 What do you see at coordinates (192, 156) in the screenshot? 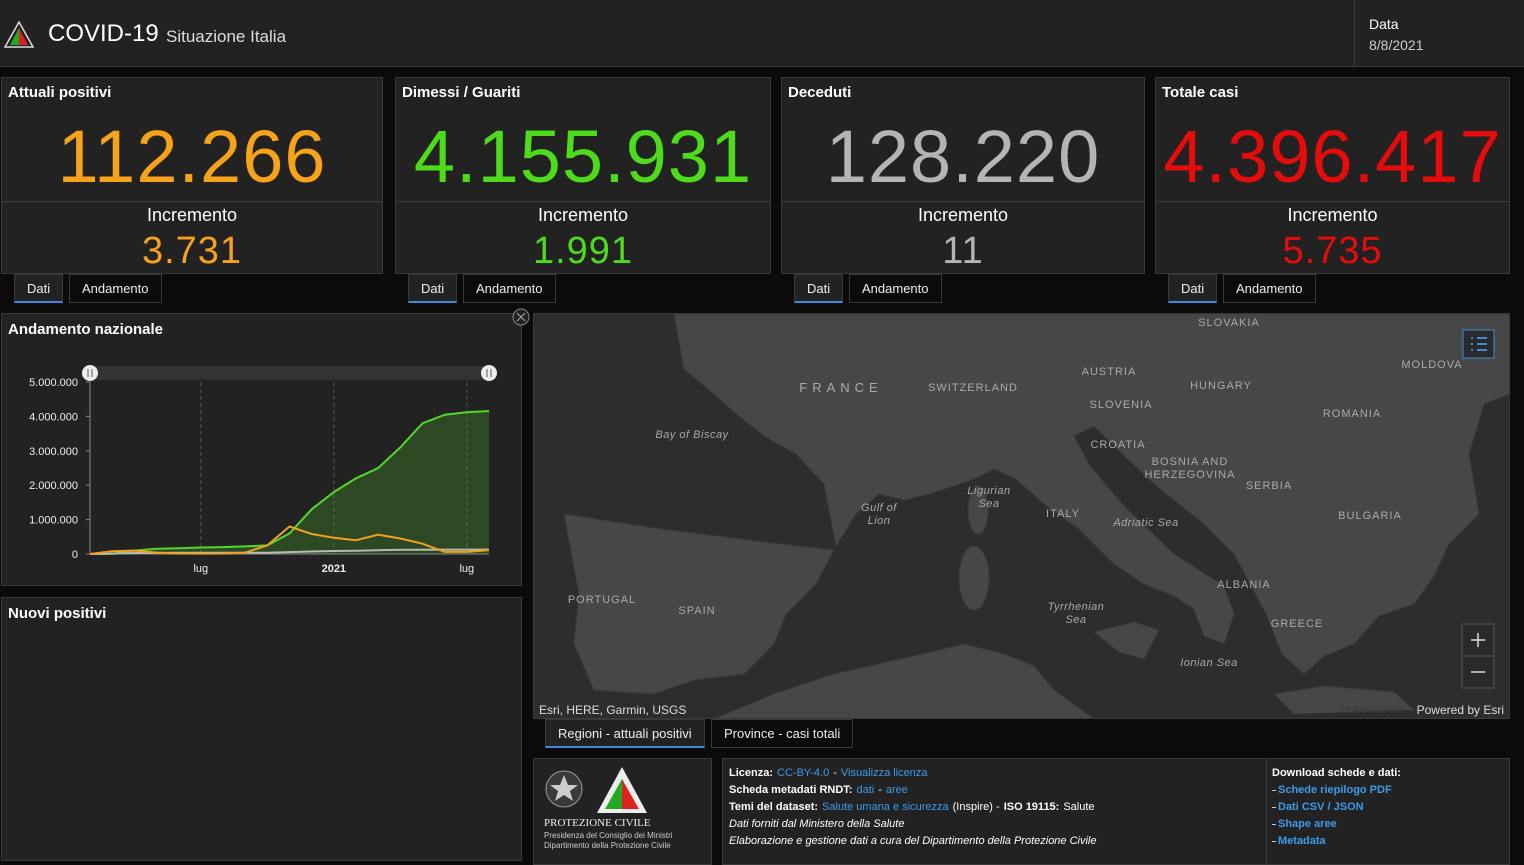
I see `card-value: 112.266` at bounding box center [192, 156].